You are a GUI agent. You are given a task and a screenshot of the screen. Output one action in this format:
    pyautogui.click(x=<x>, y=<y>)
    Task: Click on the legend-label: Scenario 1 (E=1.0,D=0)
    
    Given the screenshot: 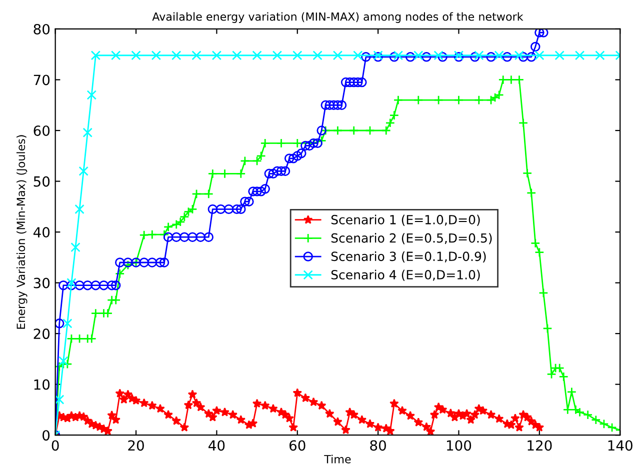 What is the action you would take?
    pyautogui.click(x=405, y=220)
    